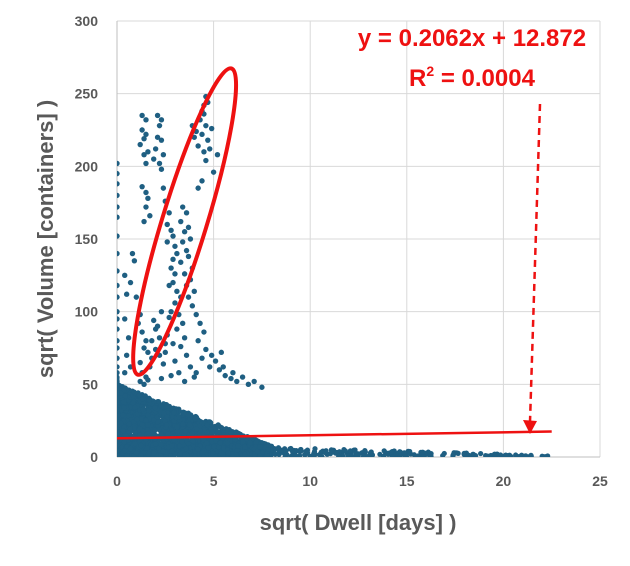  What do you see at coordinates (90, 384) in the screenshot?
I see `y-tick-label: 50` at bounding box center [90, 384].